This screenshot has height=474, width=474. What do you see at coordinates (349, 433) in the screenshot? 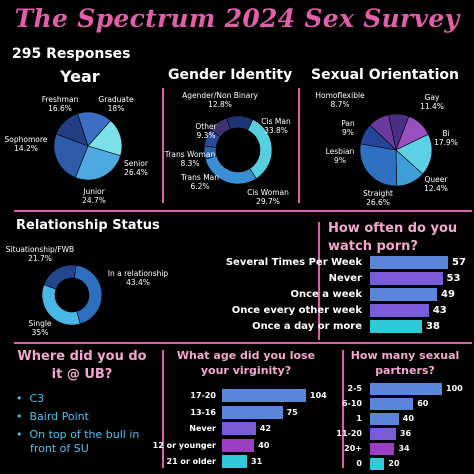
I see `bar-category-label: 11-20` at bounding box center [349, 433].